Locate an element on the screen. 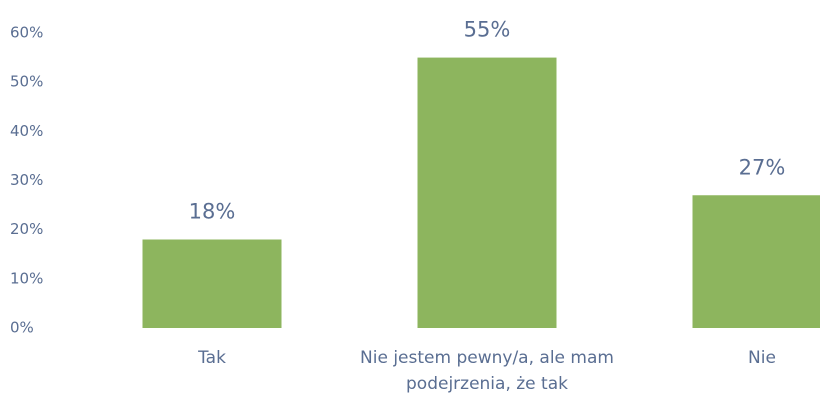 This screenshot has width=820, height=404. y-tick-label: 20% is located at coordinates (26, 229).